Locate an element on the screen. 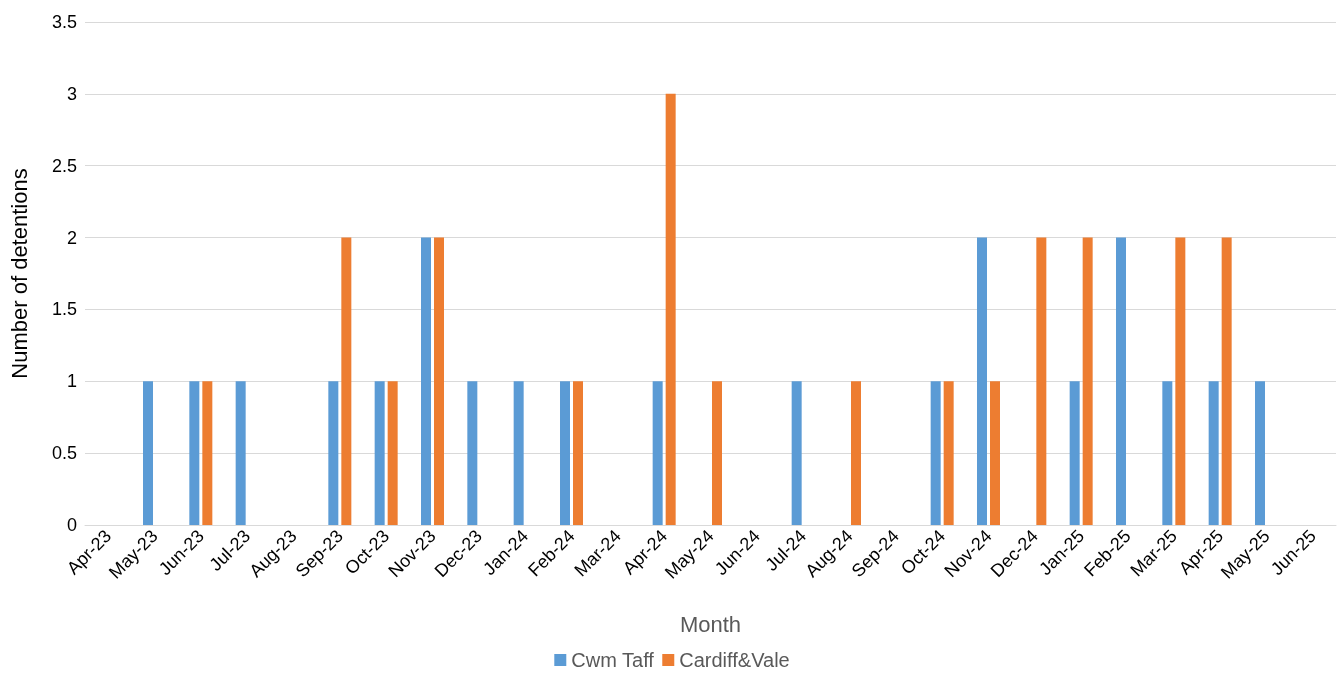 The height and width of the screenshot is (675, 1344). legend-label: Cardiff&Vale is located at coordinates (734, 660).